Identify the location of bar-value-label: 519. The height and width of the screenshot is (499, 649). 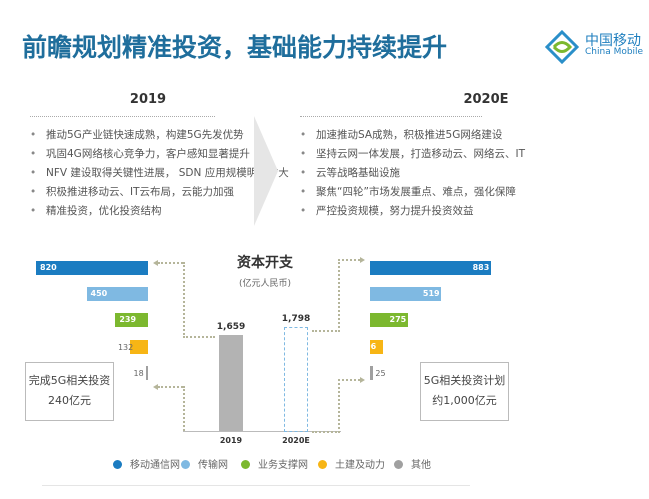
(431, 293).